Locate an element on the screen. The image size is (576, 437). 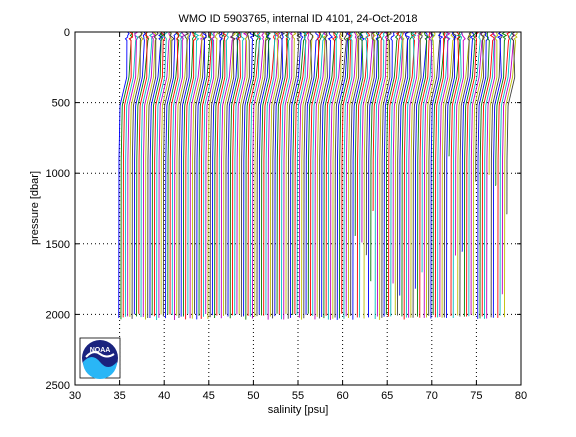
x-tick-label: 50 is located at coordinates (253, 396).